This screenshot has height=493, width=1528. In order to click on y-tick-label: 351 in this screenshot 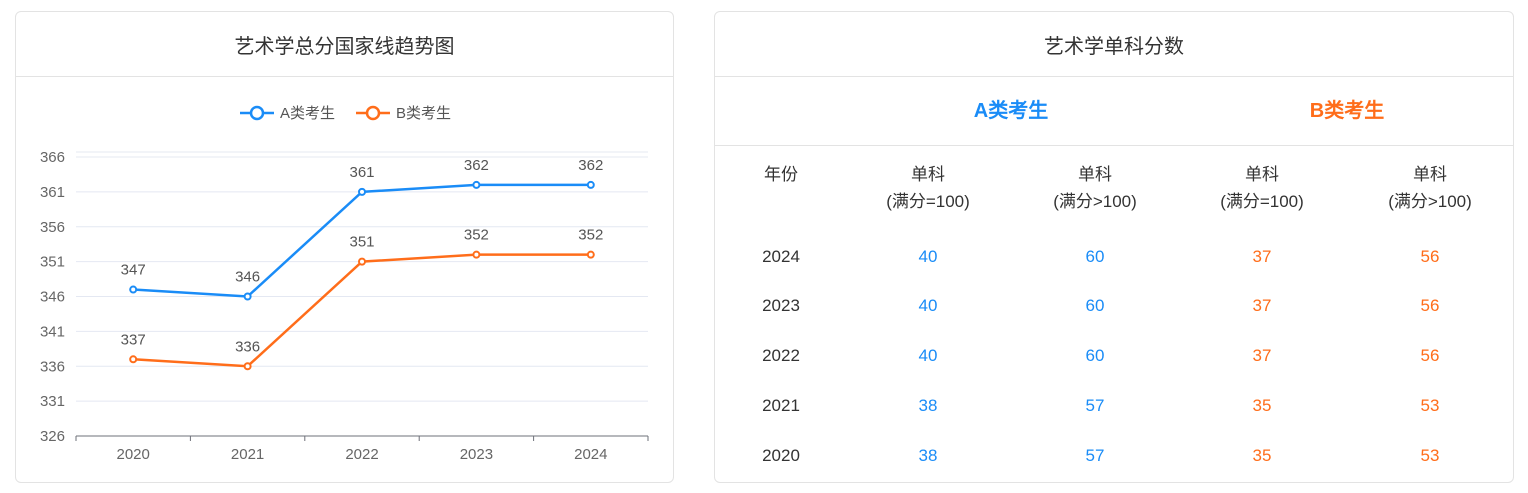, I will do `click(52, 262)`.